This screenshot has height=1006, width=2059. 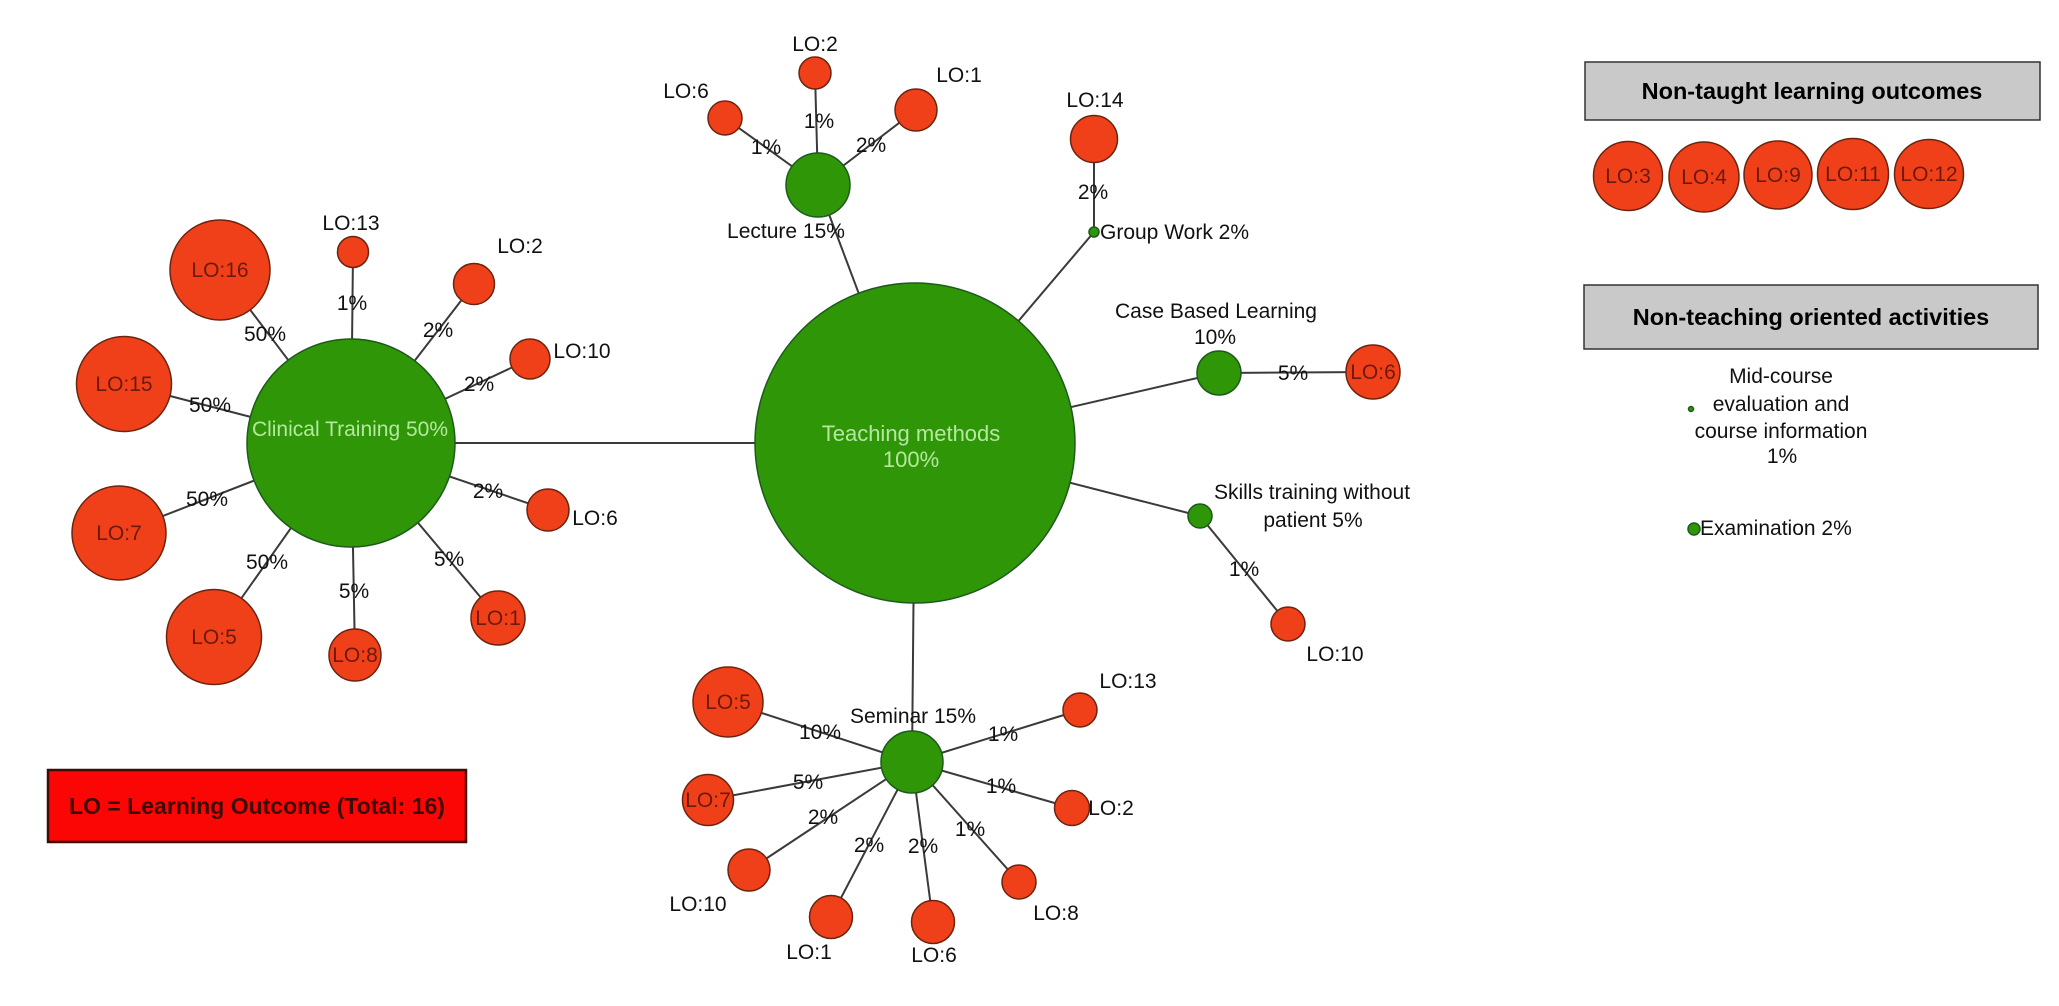 I want to click on svg-text: LO:15, so click(x=123, y=384).